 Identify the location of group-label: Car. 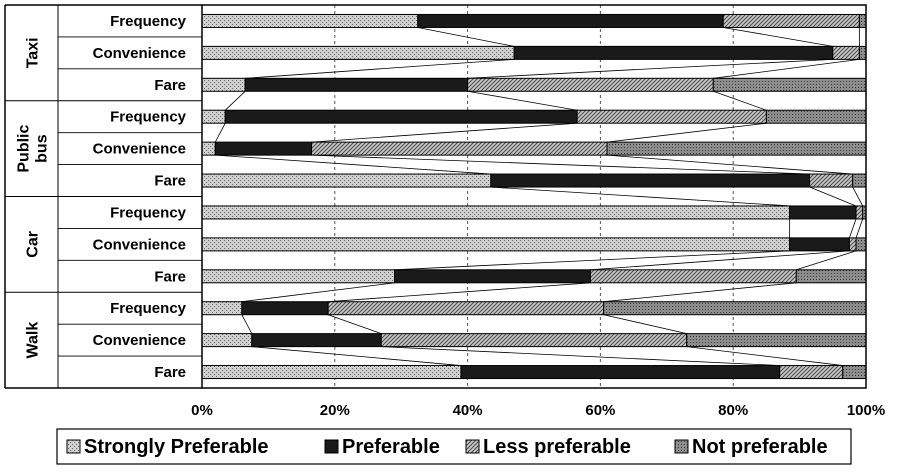
(33, 244).